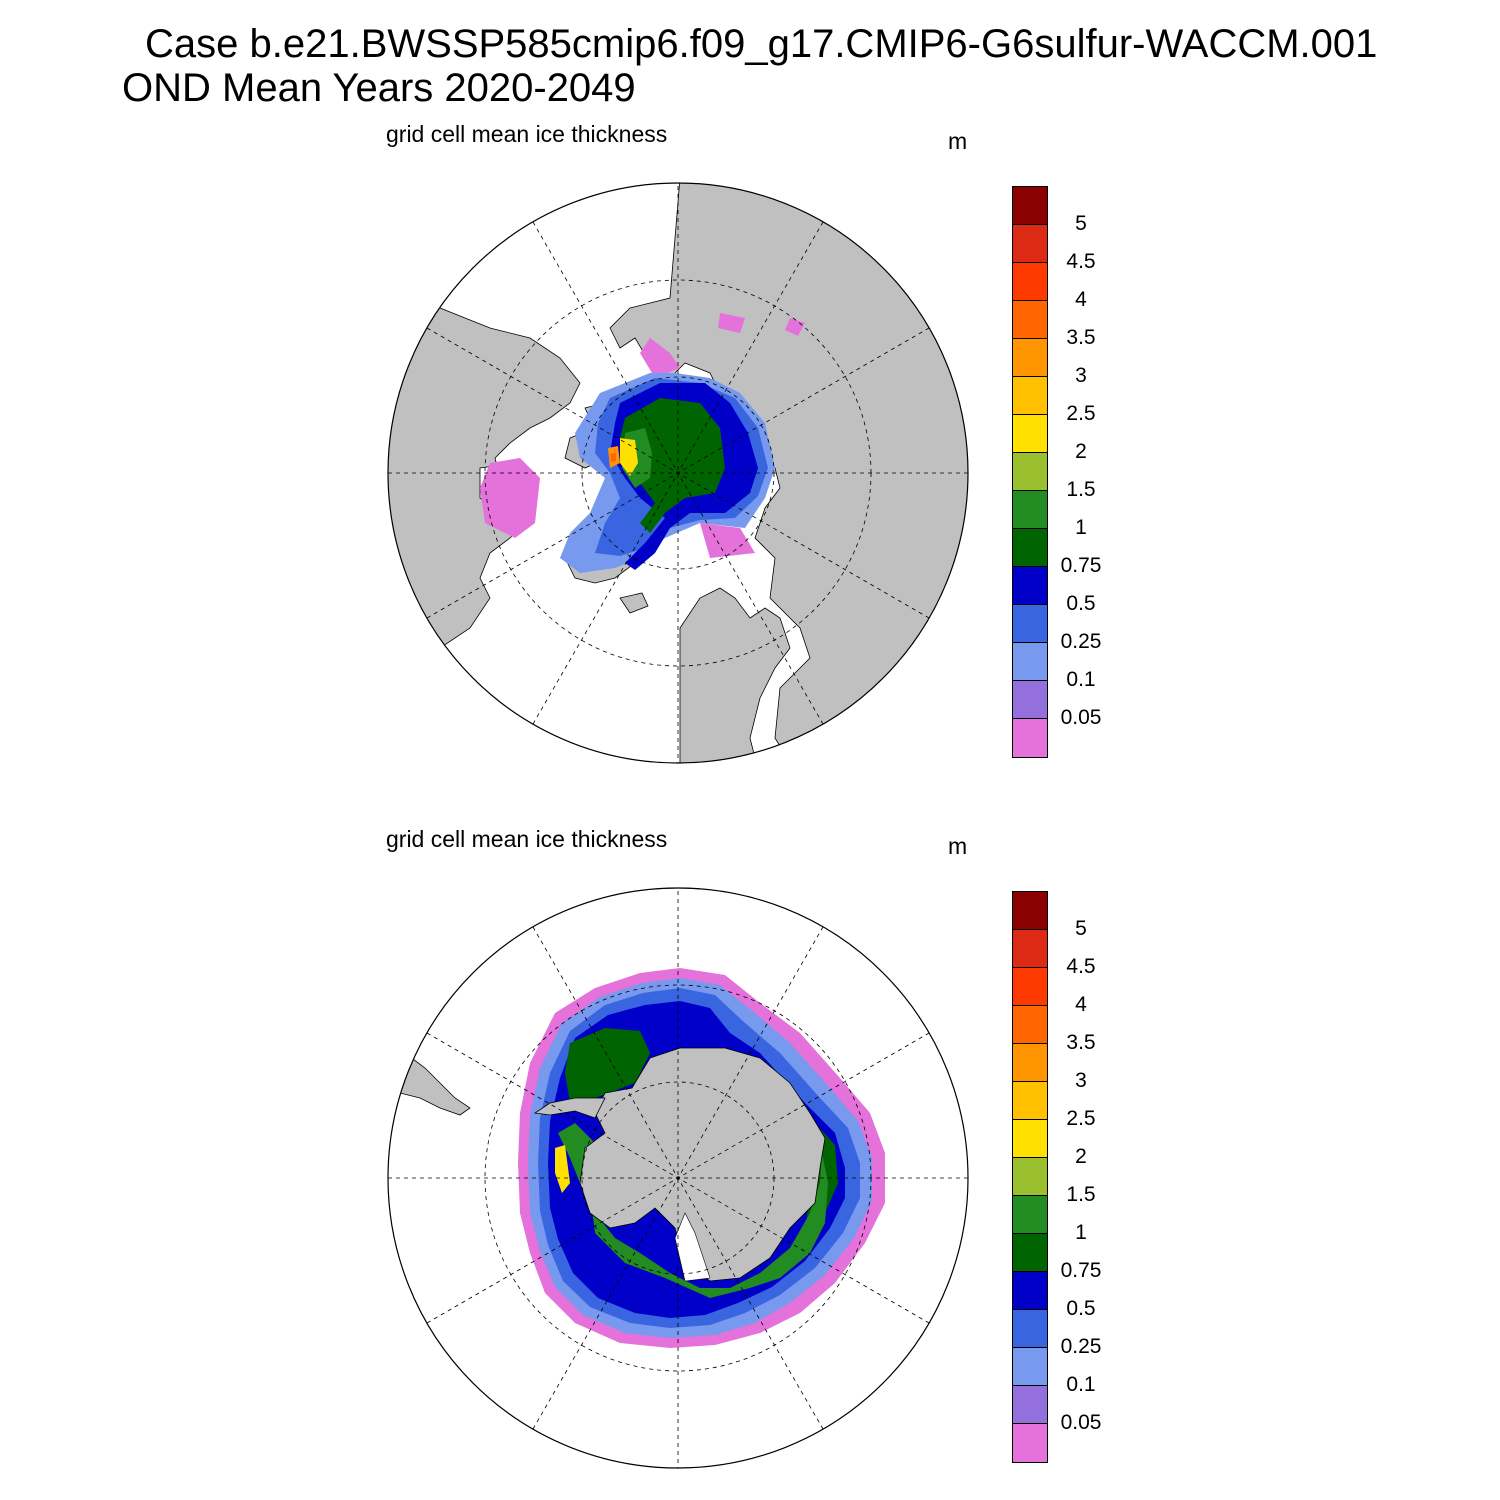 Image resolution: width=1500 pixels, height=1500 pixels. What do you see at coordinates (1081, 1194) in the screenshot?
I see `south-colorbar-tick-label: 1.5` at bounding box center [1081, 1194].